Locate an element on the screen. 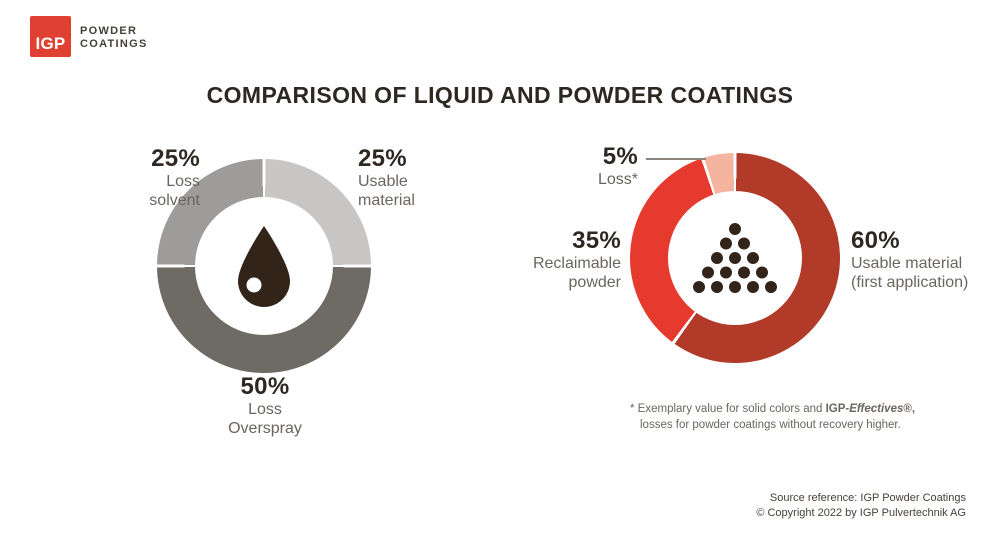  powder-coatings-donut is located at coordinates (735, 258).